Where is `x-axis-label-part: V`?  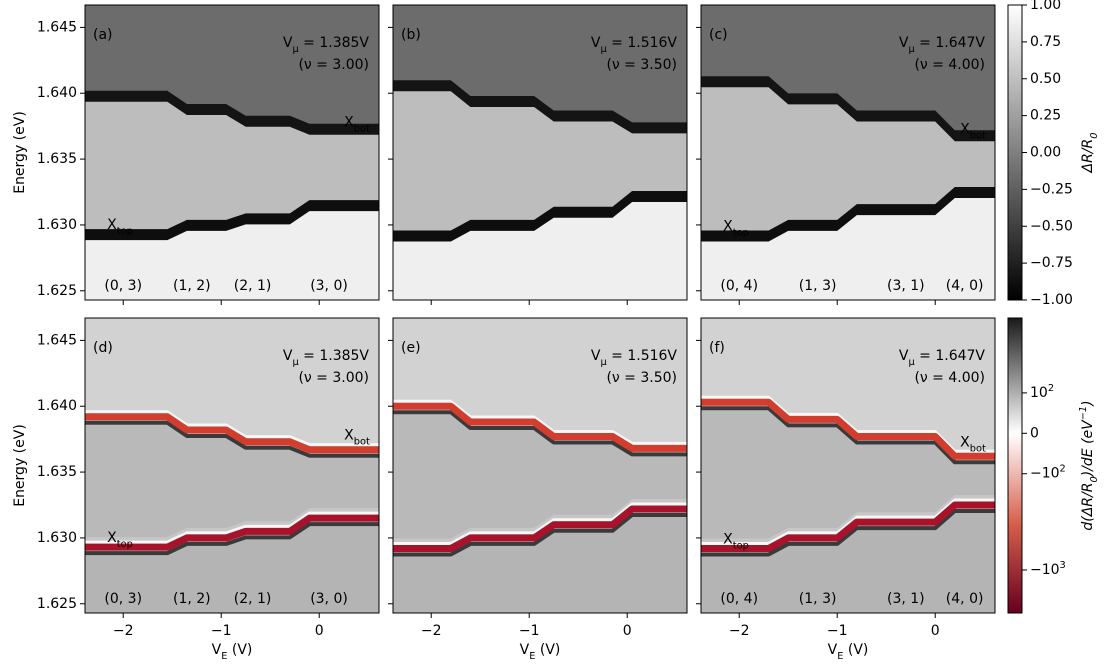 x-axis-label-part: V is located at coordinates (217, 650).